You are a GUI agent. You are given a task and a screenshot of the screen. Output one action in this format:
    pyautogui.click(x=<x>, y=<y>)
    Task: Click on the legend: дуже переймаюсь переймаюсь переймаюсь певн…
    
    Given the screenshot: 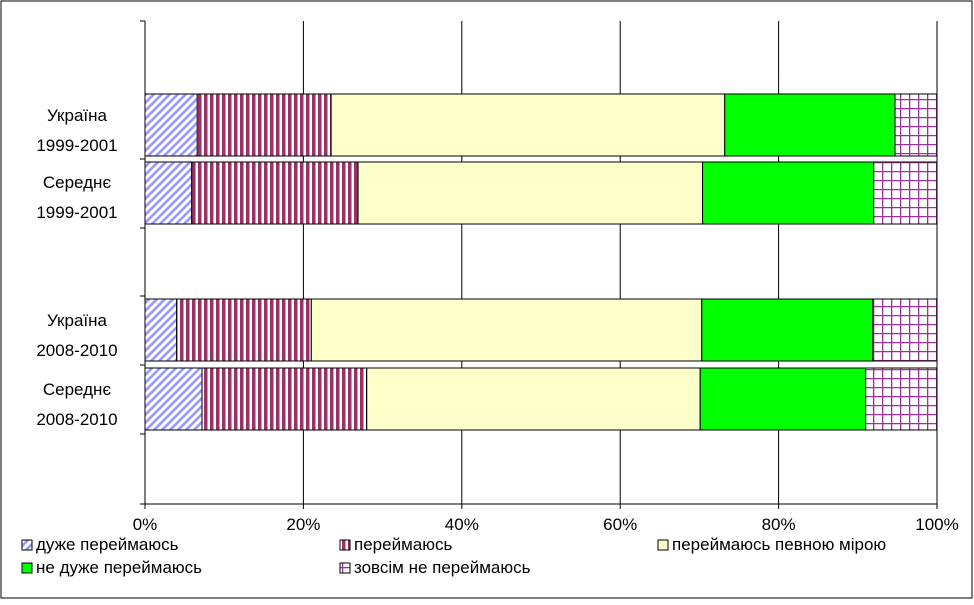 What is the action you would take?
    pyautogui.click(x=453, y=556)
    